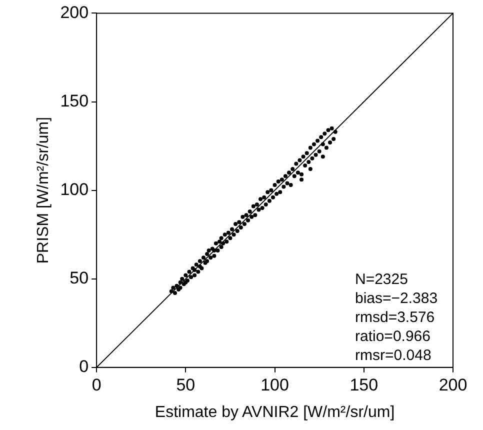  I want to click on y-tick-label: 0, so click(84, 366).